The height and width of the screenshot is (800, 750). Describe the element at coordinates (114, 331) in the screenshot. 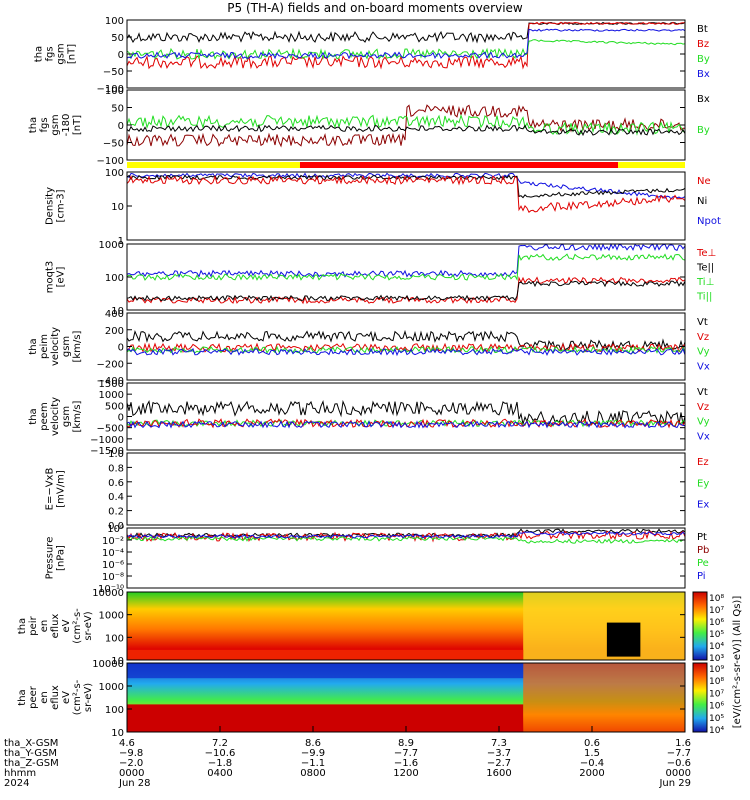

I see `y-tick-label: 200` at that location.